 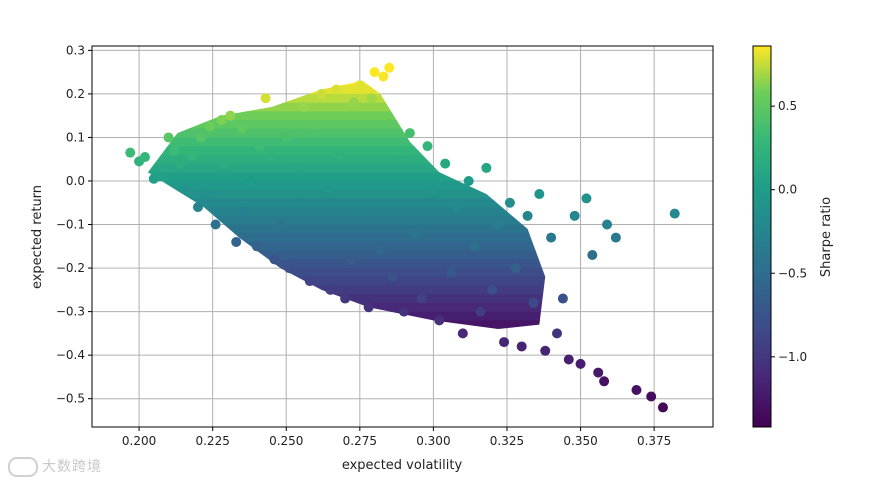 I want to click on watermark: 大数跨境, so click(x=55, y=466).